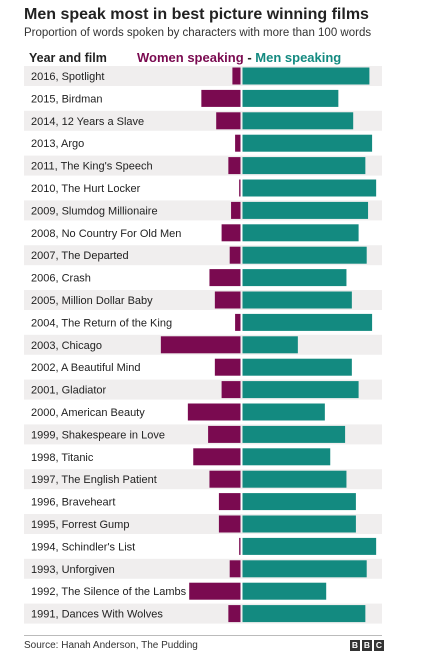 The image size is (423, 663). Describe the element at coordinates (92, 167) in the screenshot. I see `row-label: 2011, The King's Speech` at that location.